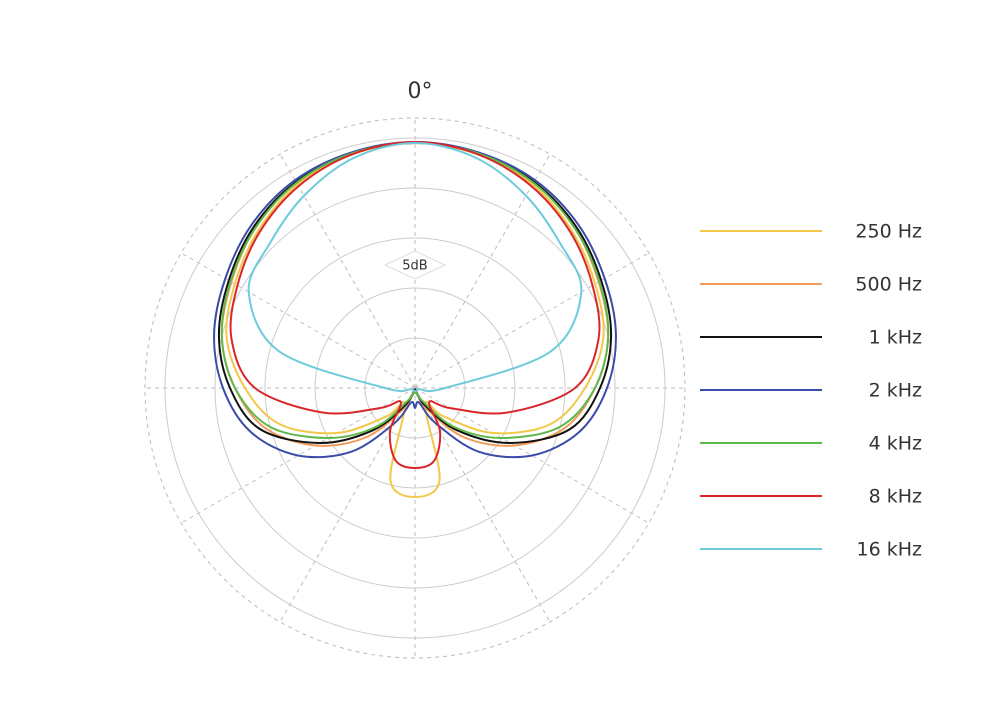 The width and height of the screenshot is (1000, 701). What do you see at coordinates (895, 338) in the screenshot?
I see `legend-label: 1 kHz` at bounding box center [895, 338].